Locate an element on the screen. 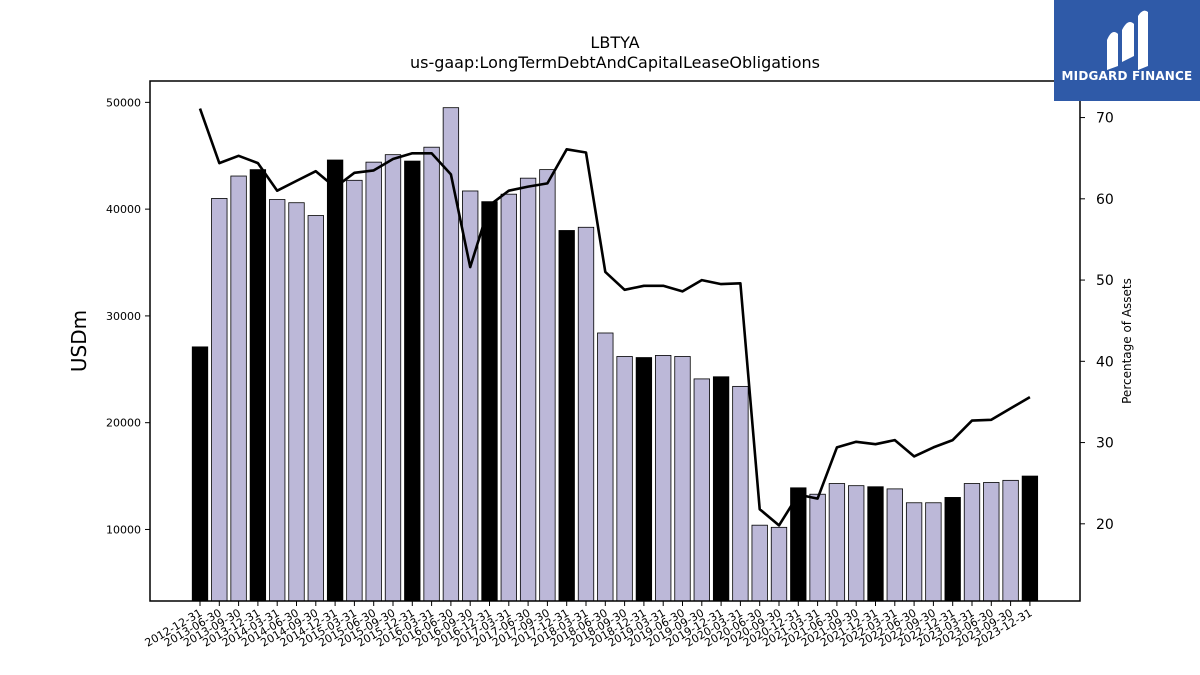 Image resolution: width=1200 pixels, height=675 pixels. y-axis-right: 20 30 40 50 60 70 is located at coordinates (1097, 322).